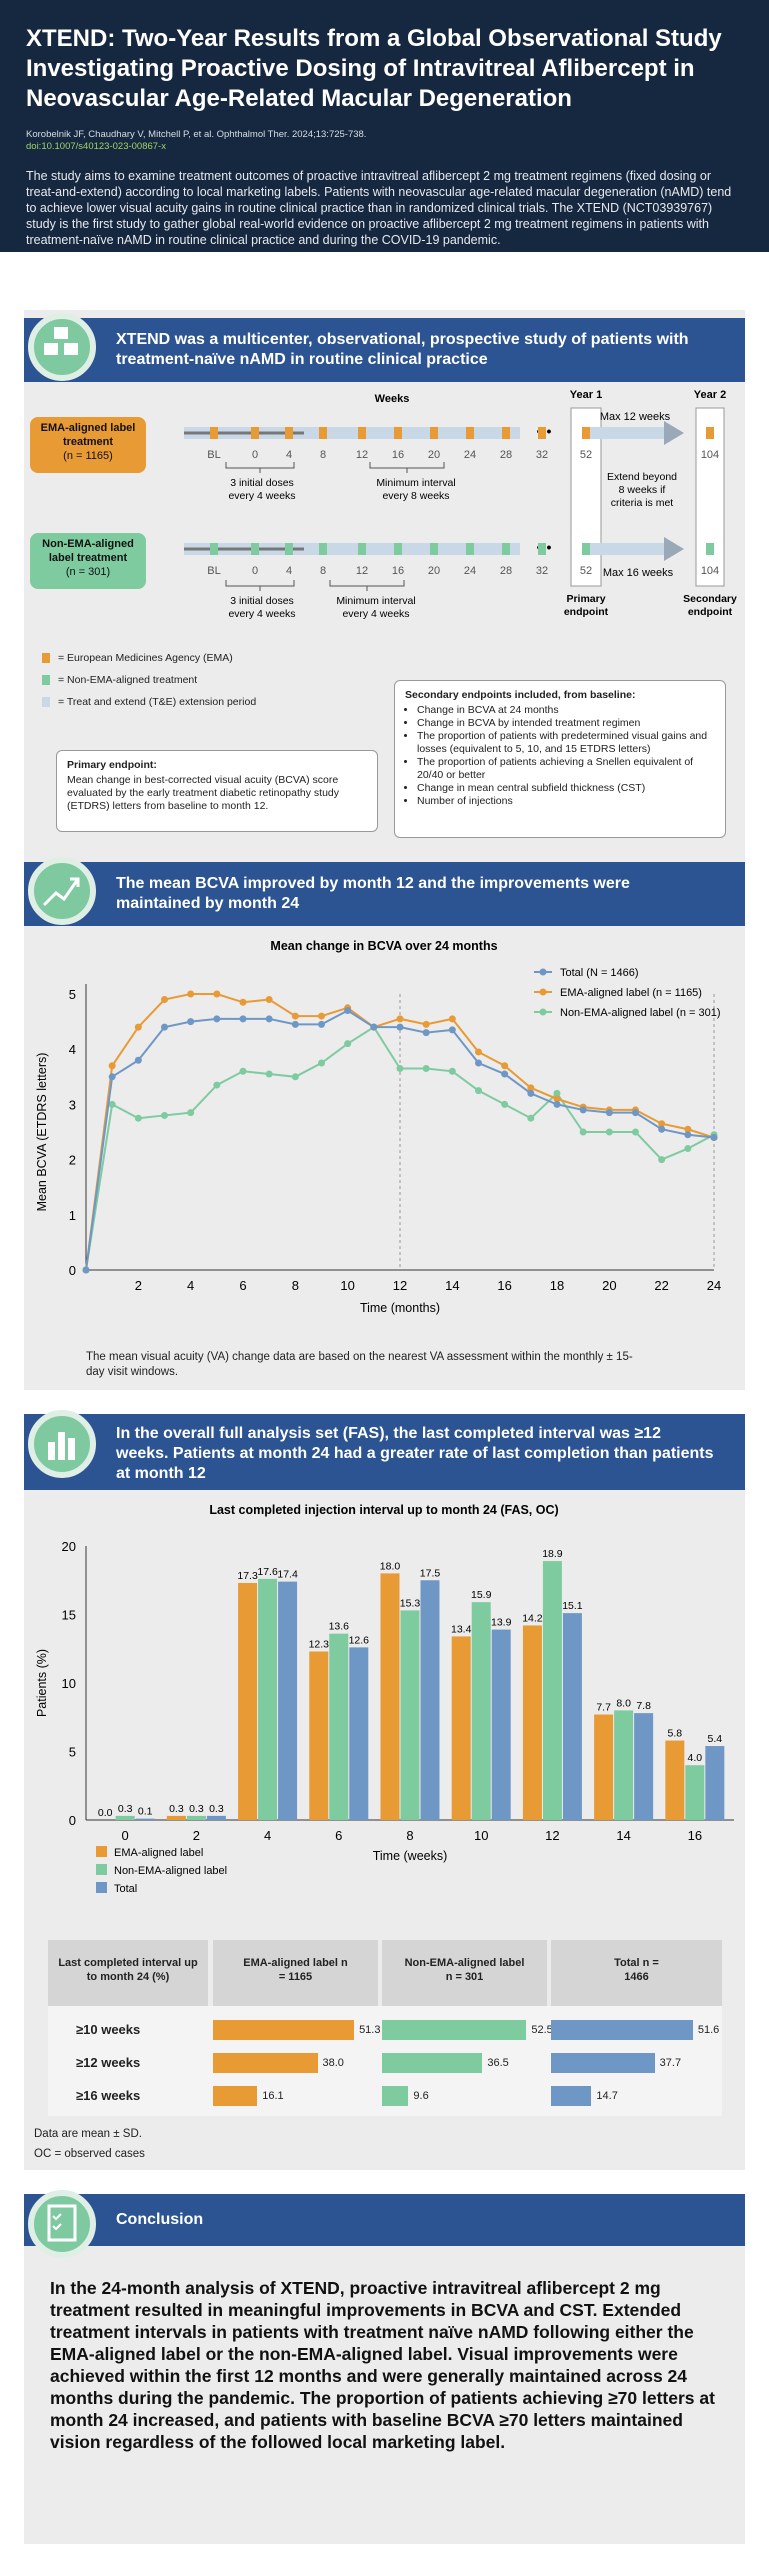  What do you see at coordinates (710, 433) in the screenshot?
I see `dose-marker-week104` at bounding box center [710, 433].